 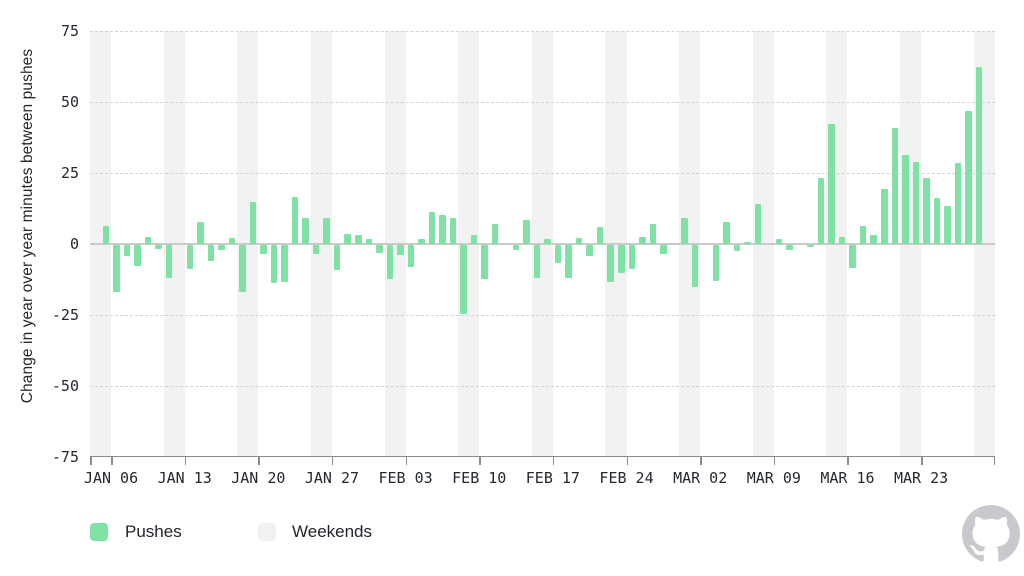 I want to click on x-tick-label: FEB 10, so click(x=479, y=478).